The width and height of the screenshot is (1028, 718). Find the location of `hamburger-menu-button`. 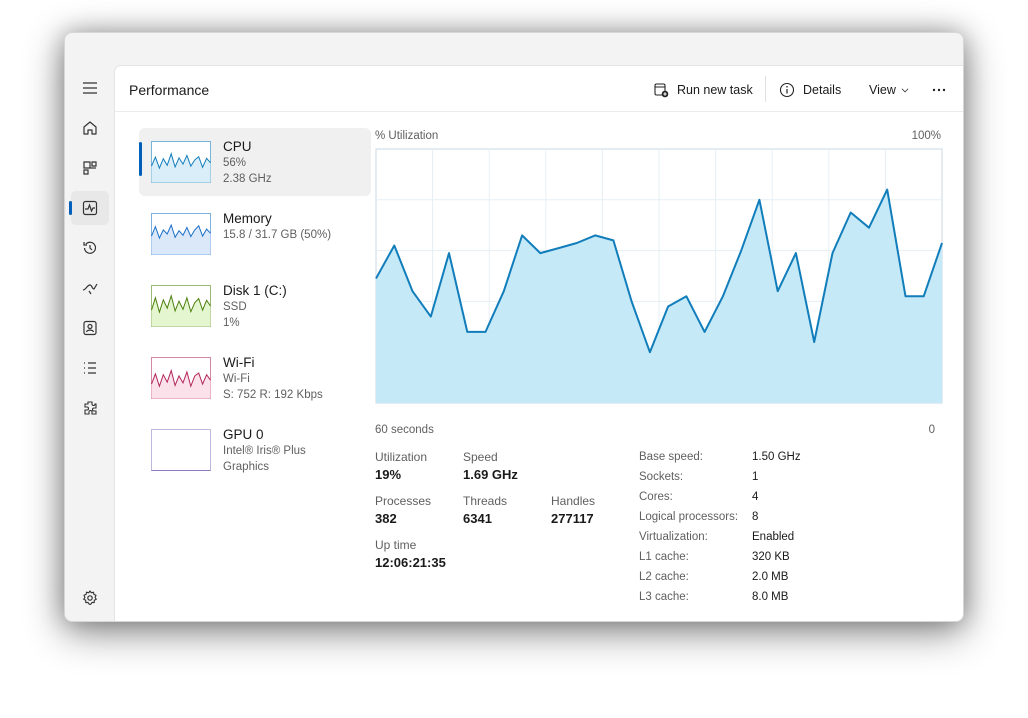

hamburger-menu-button is located at coordinates (90, 88).